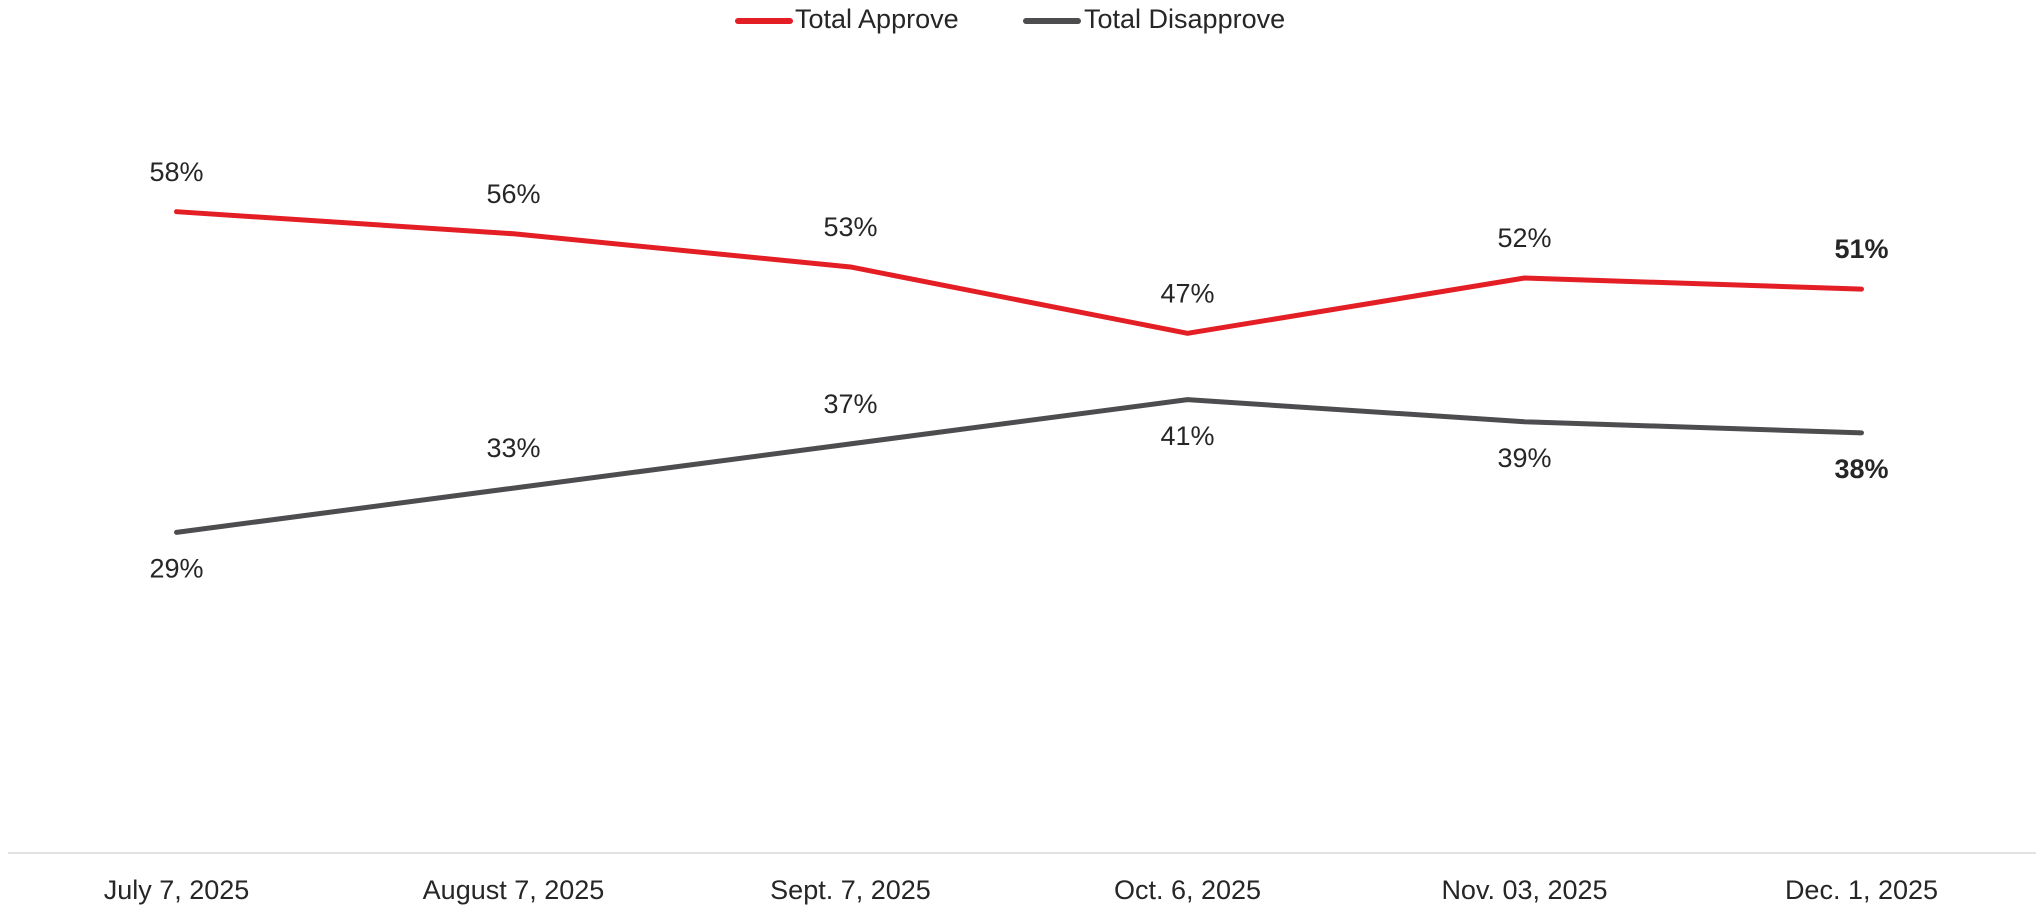 The height and width of the screenshot is (911, 2036). I want to click on data-label: 37%, so click(850, 404).